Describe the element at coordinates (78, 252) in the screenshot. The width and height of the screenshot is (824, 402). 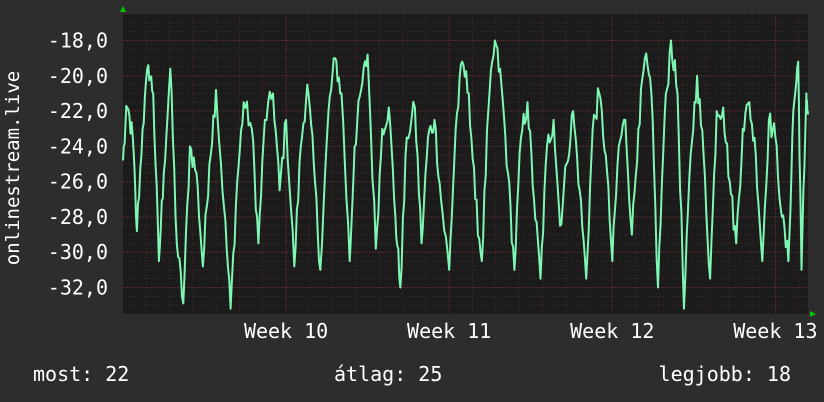
I see `y-tick-label: -30,0` at that location.